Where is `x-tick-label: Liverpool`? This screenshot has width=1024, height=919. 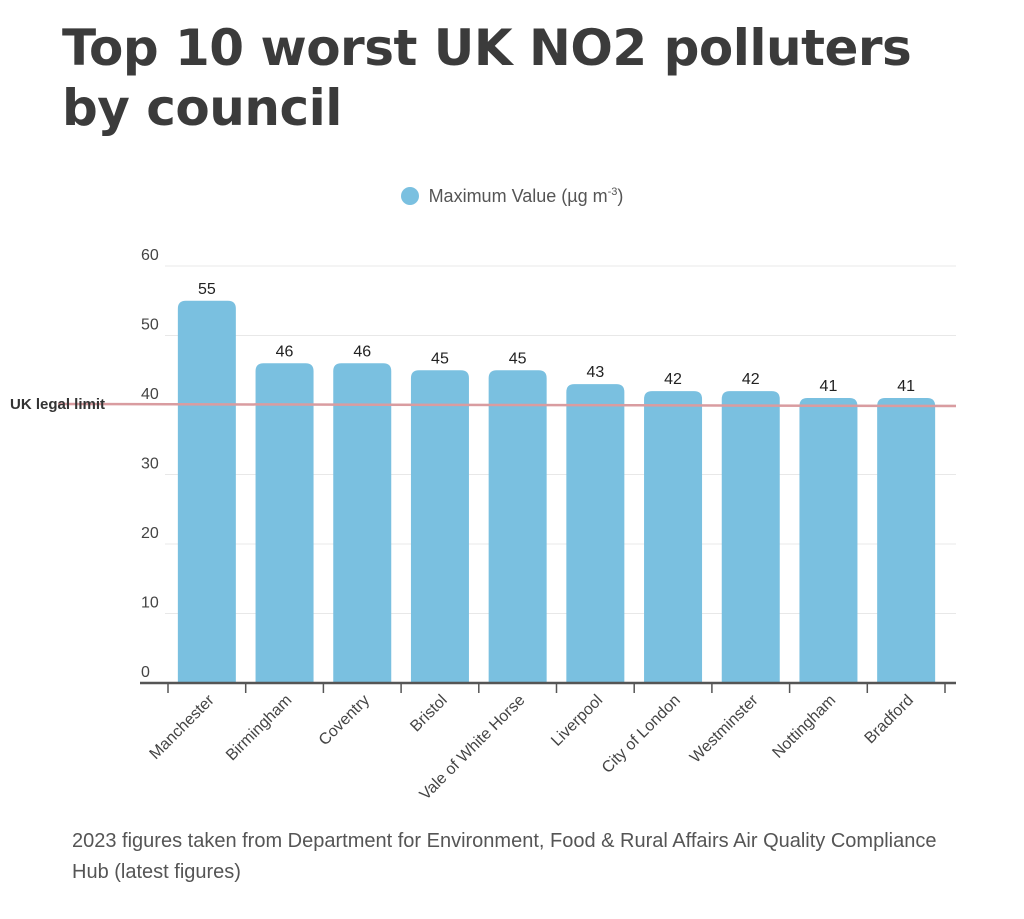 x-tick-label: Liverpool is located at coordinates (577, 721).